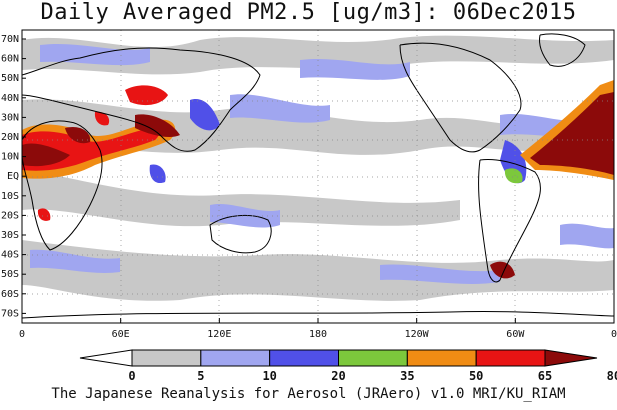  I want to click on colorbar-label: 35, so click(407, 376).